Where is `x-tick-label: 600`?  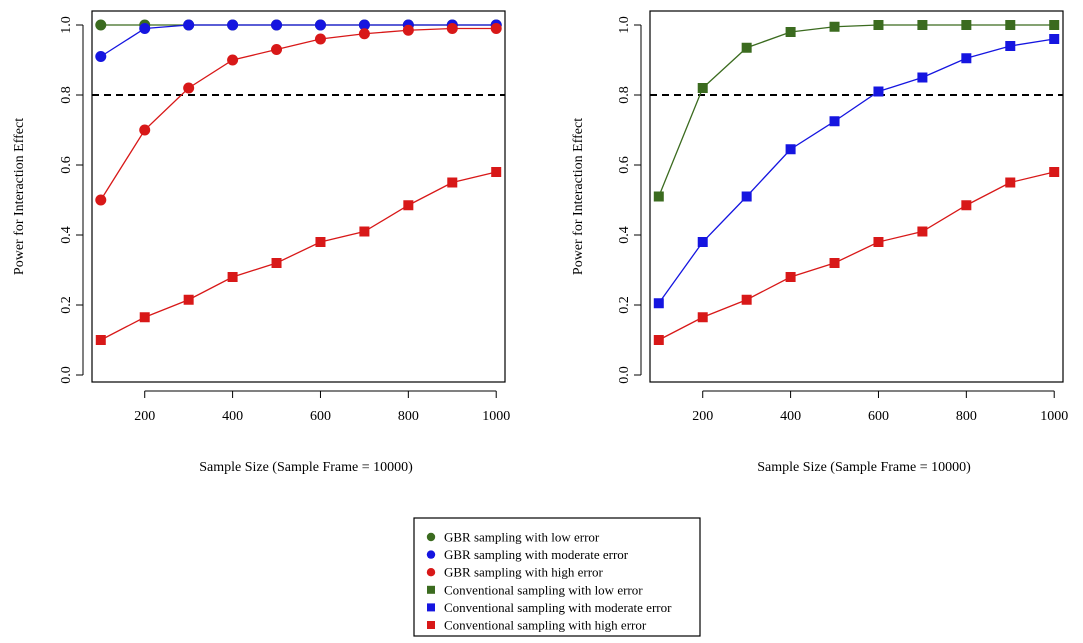
x-tick-label: 600 is located at coordinates (320, 416).